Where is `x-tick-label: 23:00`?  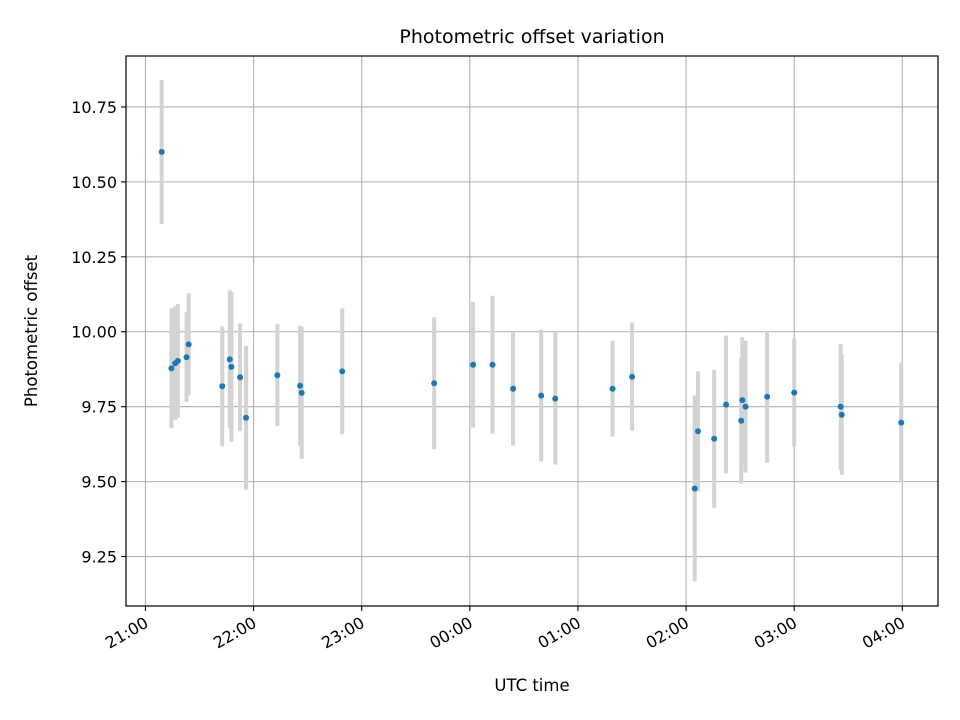 x-tick-label: 23:00 is located at coordinates (342, 633).